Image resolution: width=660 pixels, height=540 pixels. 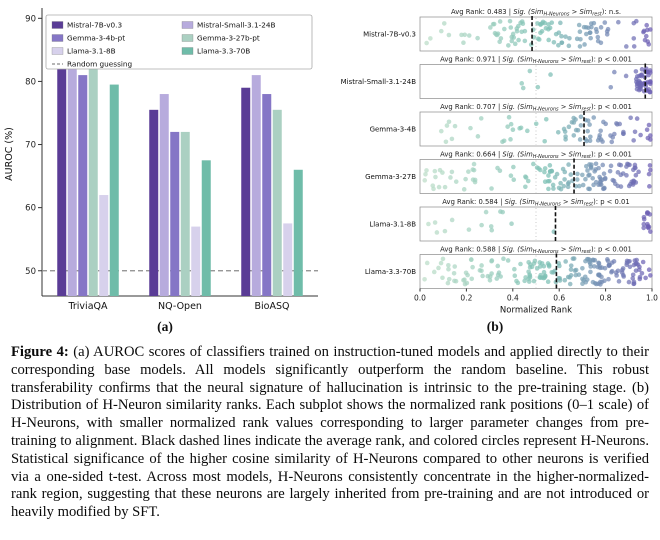 What do you see at coordinates (277, 202) in the screenshot?
I see `bar-Gemma-3-27b-pt` at bounding box center [277, 202].